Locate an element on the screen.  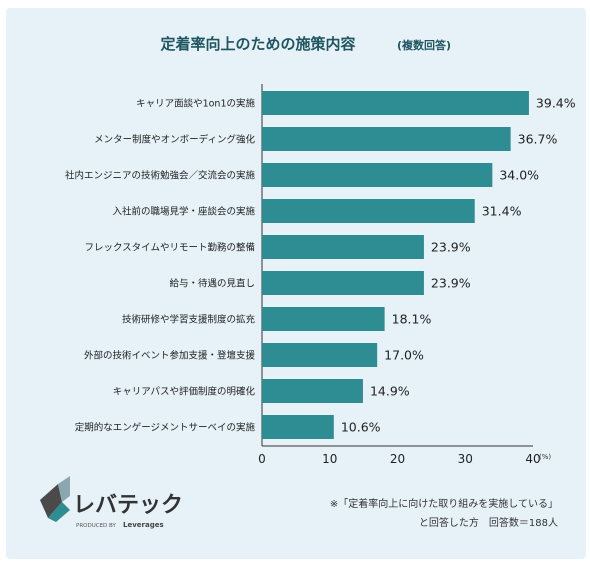
logo-mark-icon is located at coordinates (55, 499).